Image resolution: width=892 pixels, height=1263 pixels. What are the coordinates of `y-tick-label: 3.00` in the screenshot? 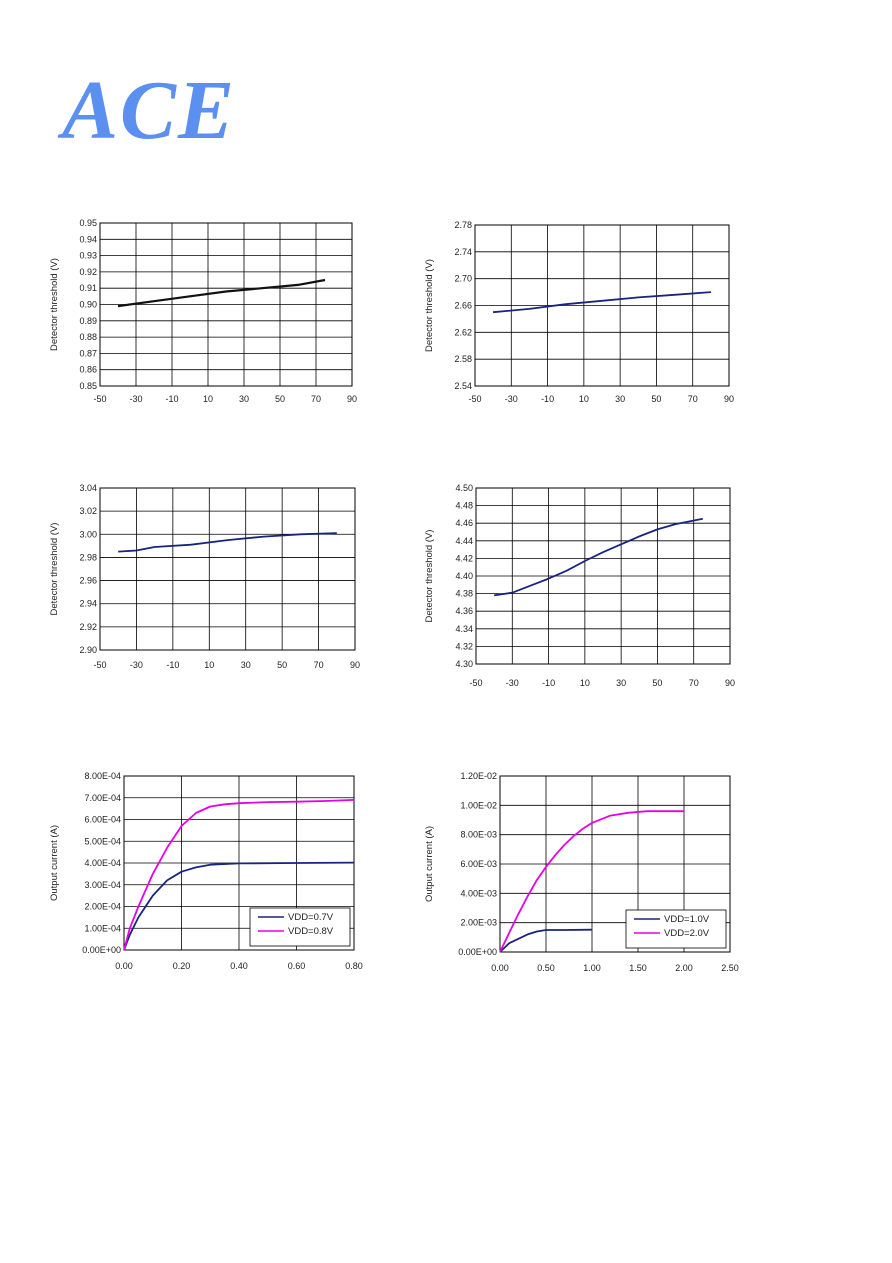 It's located at (88, 534).